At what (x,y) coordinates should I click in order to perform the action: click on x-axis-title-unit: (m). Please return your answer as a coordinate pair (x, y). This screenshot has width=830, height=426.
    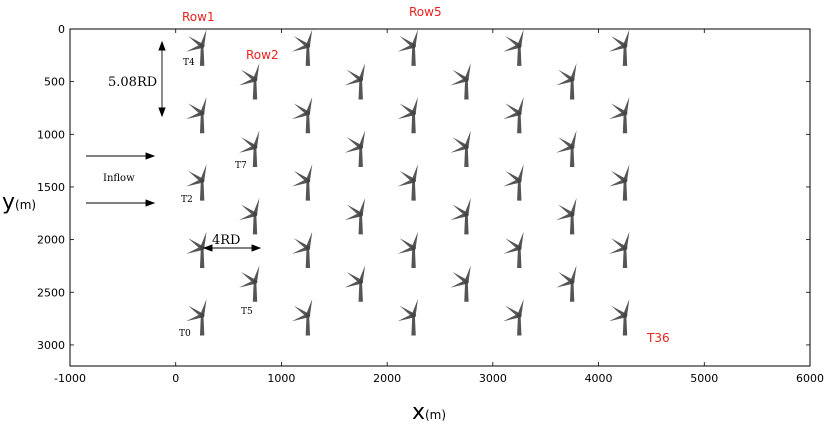
    Looking at the image, I should click on (435, 415).